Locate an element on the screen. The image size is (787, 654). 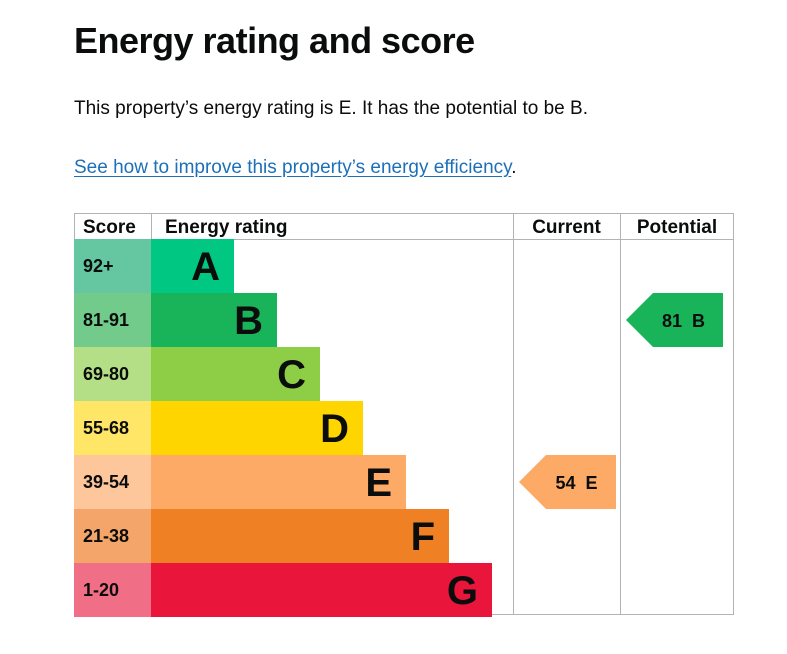
rating-bar-e: E is located at coordinates (278, 482).